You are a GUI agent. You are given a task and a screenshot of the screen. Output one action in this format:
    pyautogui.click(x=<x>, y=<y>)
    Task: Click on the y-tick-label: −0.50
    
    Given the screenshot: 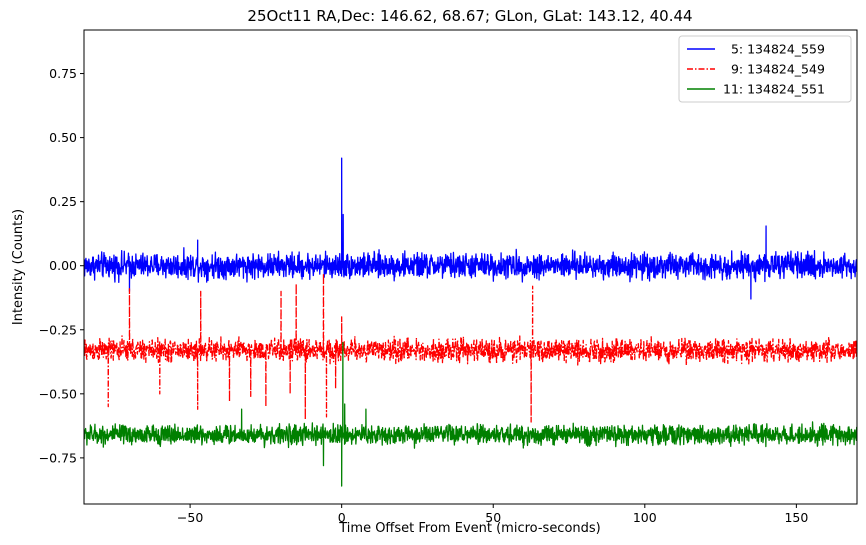 What is the action you would take?
    pyautogui.click(x=58, y=393)
    